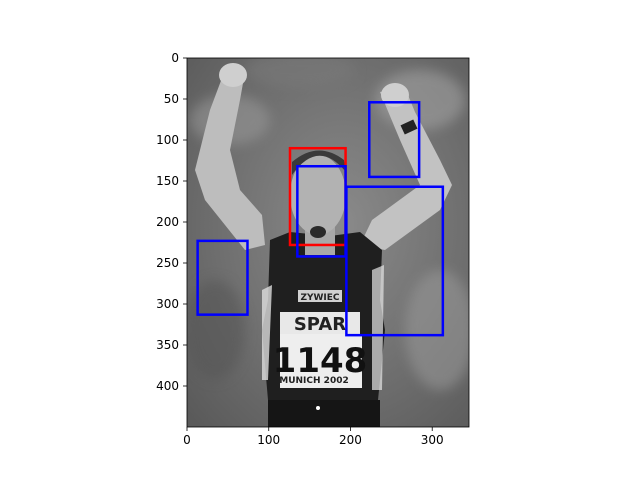 The image size is (640, 480). Describe the element at coordinates (171, 99) in the screenshot. I see `y-tick-label: 50` at that location.